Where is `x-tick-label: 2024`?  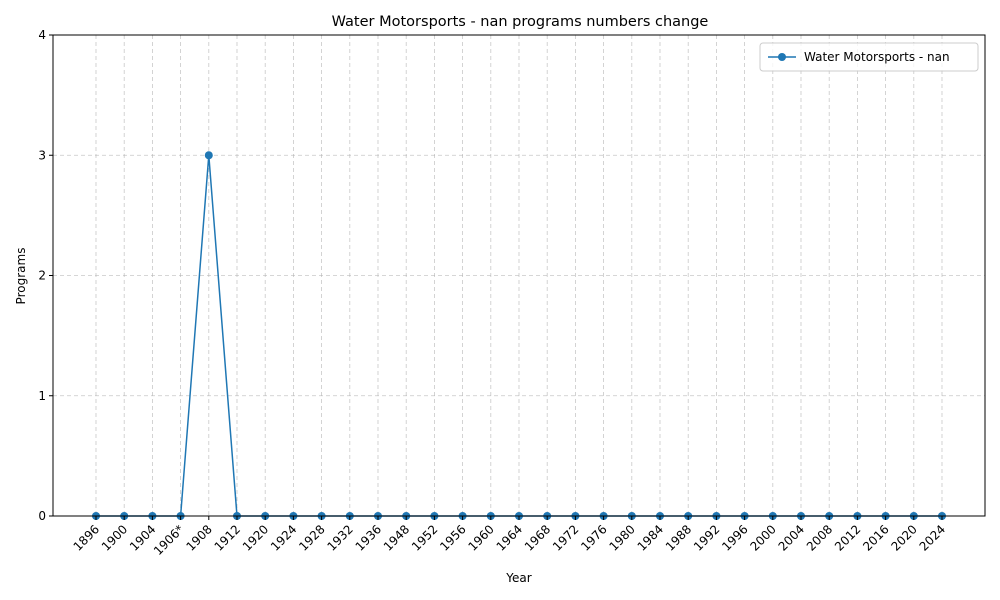
x-tick-label: 2024 is located at coordinates (932, 537).